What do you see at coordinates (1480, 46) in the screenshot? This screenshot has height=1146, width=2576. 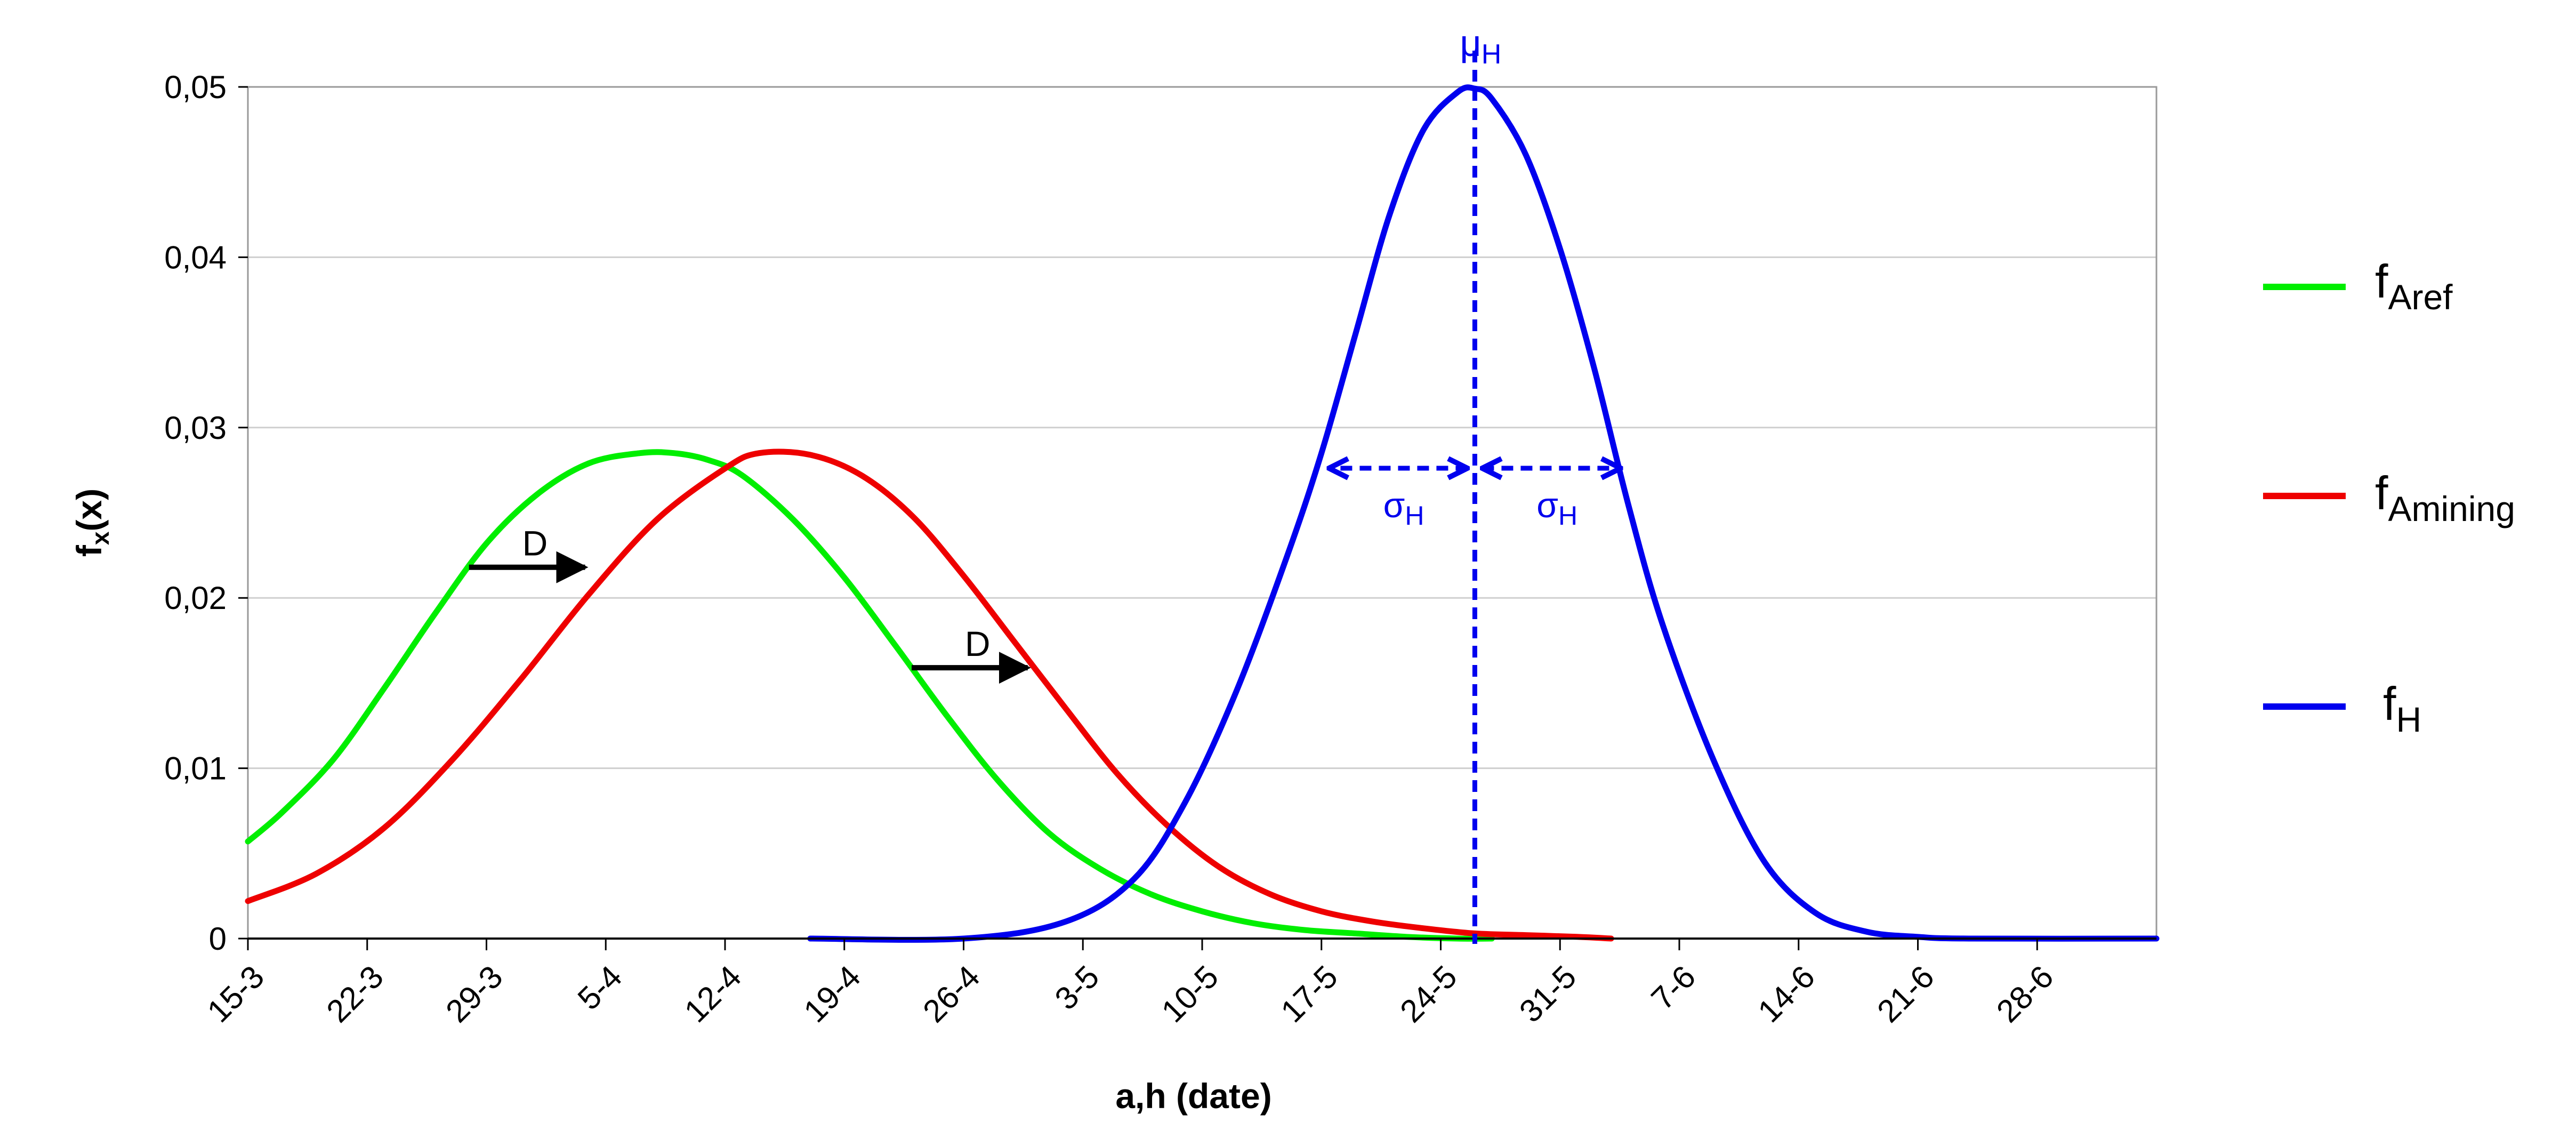 I see `mu-h-label: μH` at bounding box center [1480, 46].